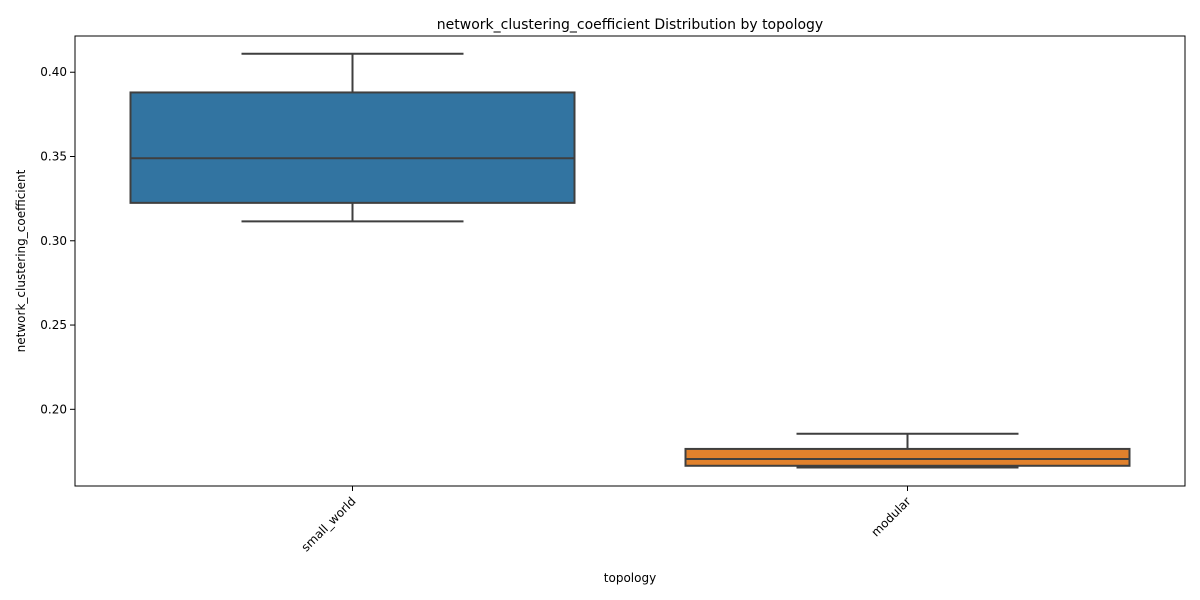  I want to click on x-tick-label: modular, so click(890, 516).